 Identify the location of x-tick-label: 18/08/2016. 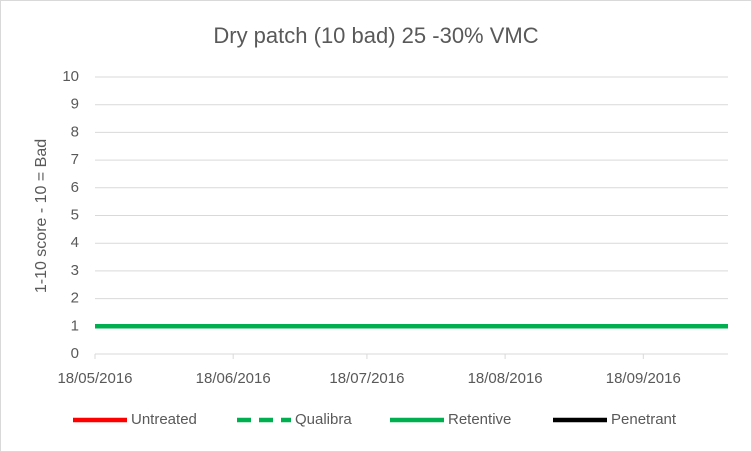
(505, 378).